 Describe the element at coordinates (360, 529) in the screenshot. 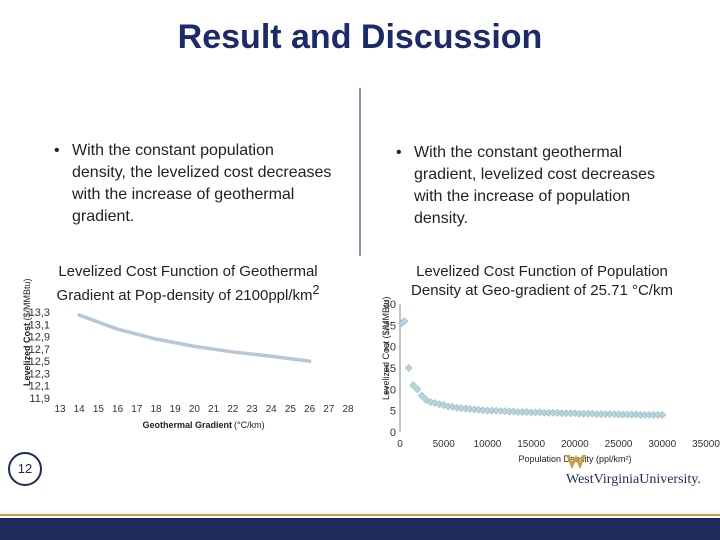

I see `footer-bar` at that location.